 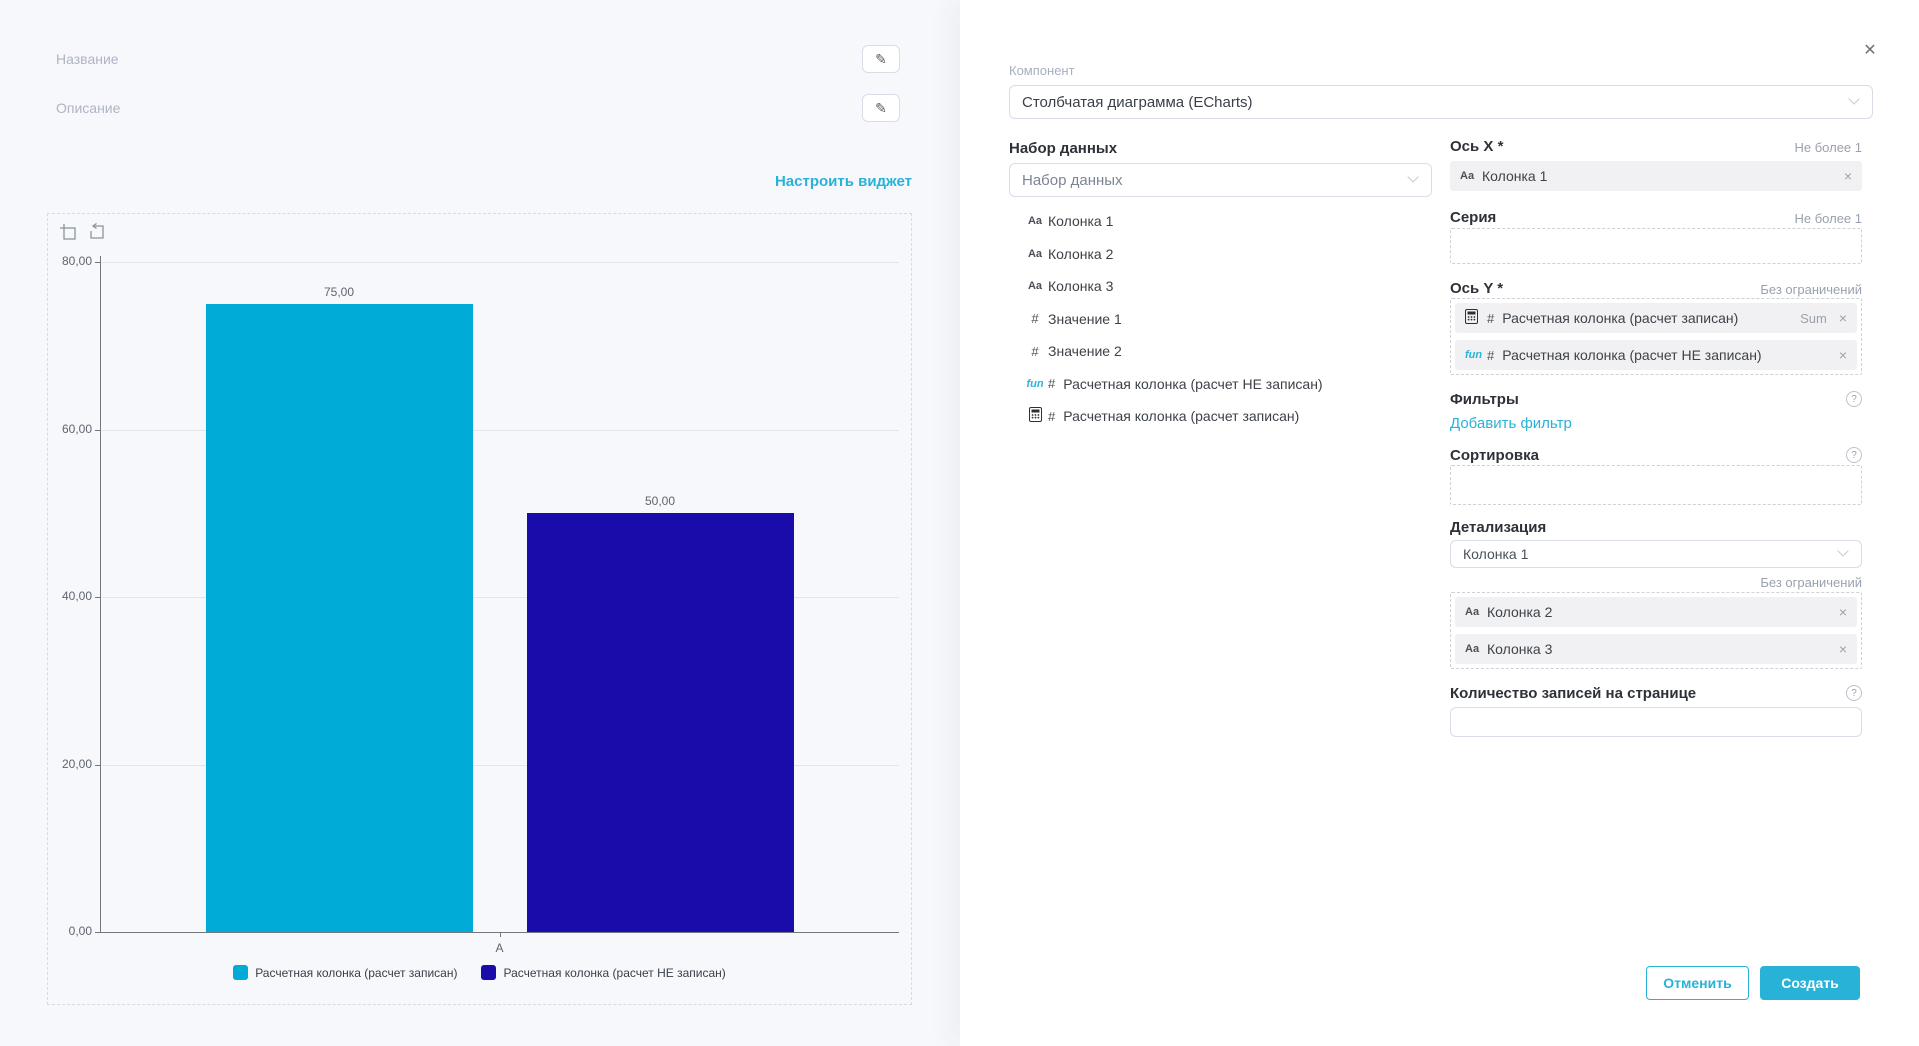 I want to click on x-axis-category-label: A, so click(x=499, y=948).